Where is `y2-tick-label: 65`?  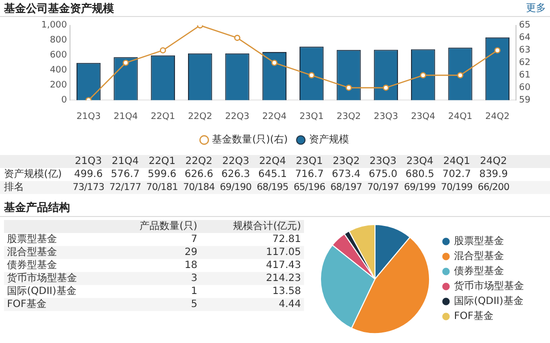 y2-tick-label: 65 is located at coordinates (524, 25).